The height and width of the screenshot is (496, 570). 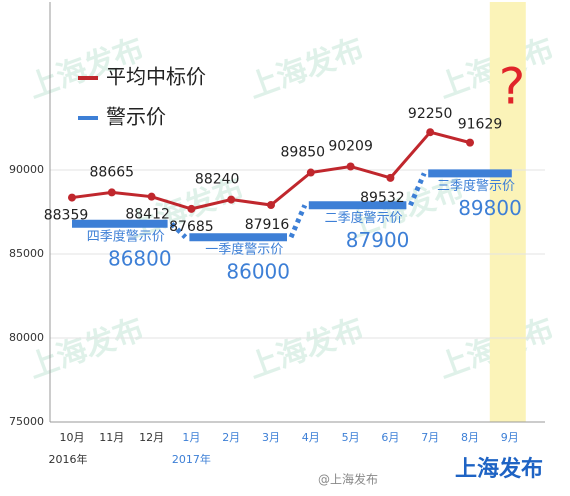 I want to click on highlight-column, so click(x=507, y=212).